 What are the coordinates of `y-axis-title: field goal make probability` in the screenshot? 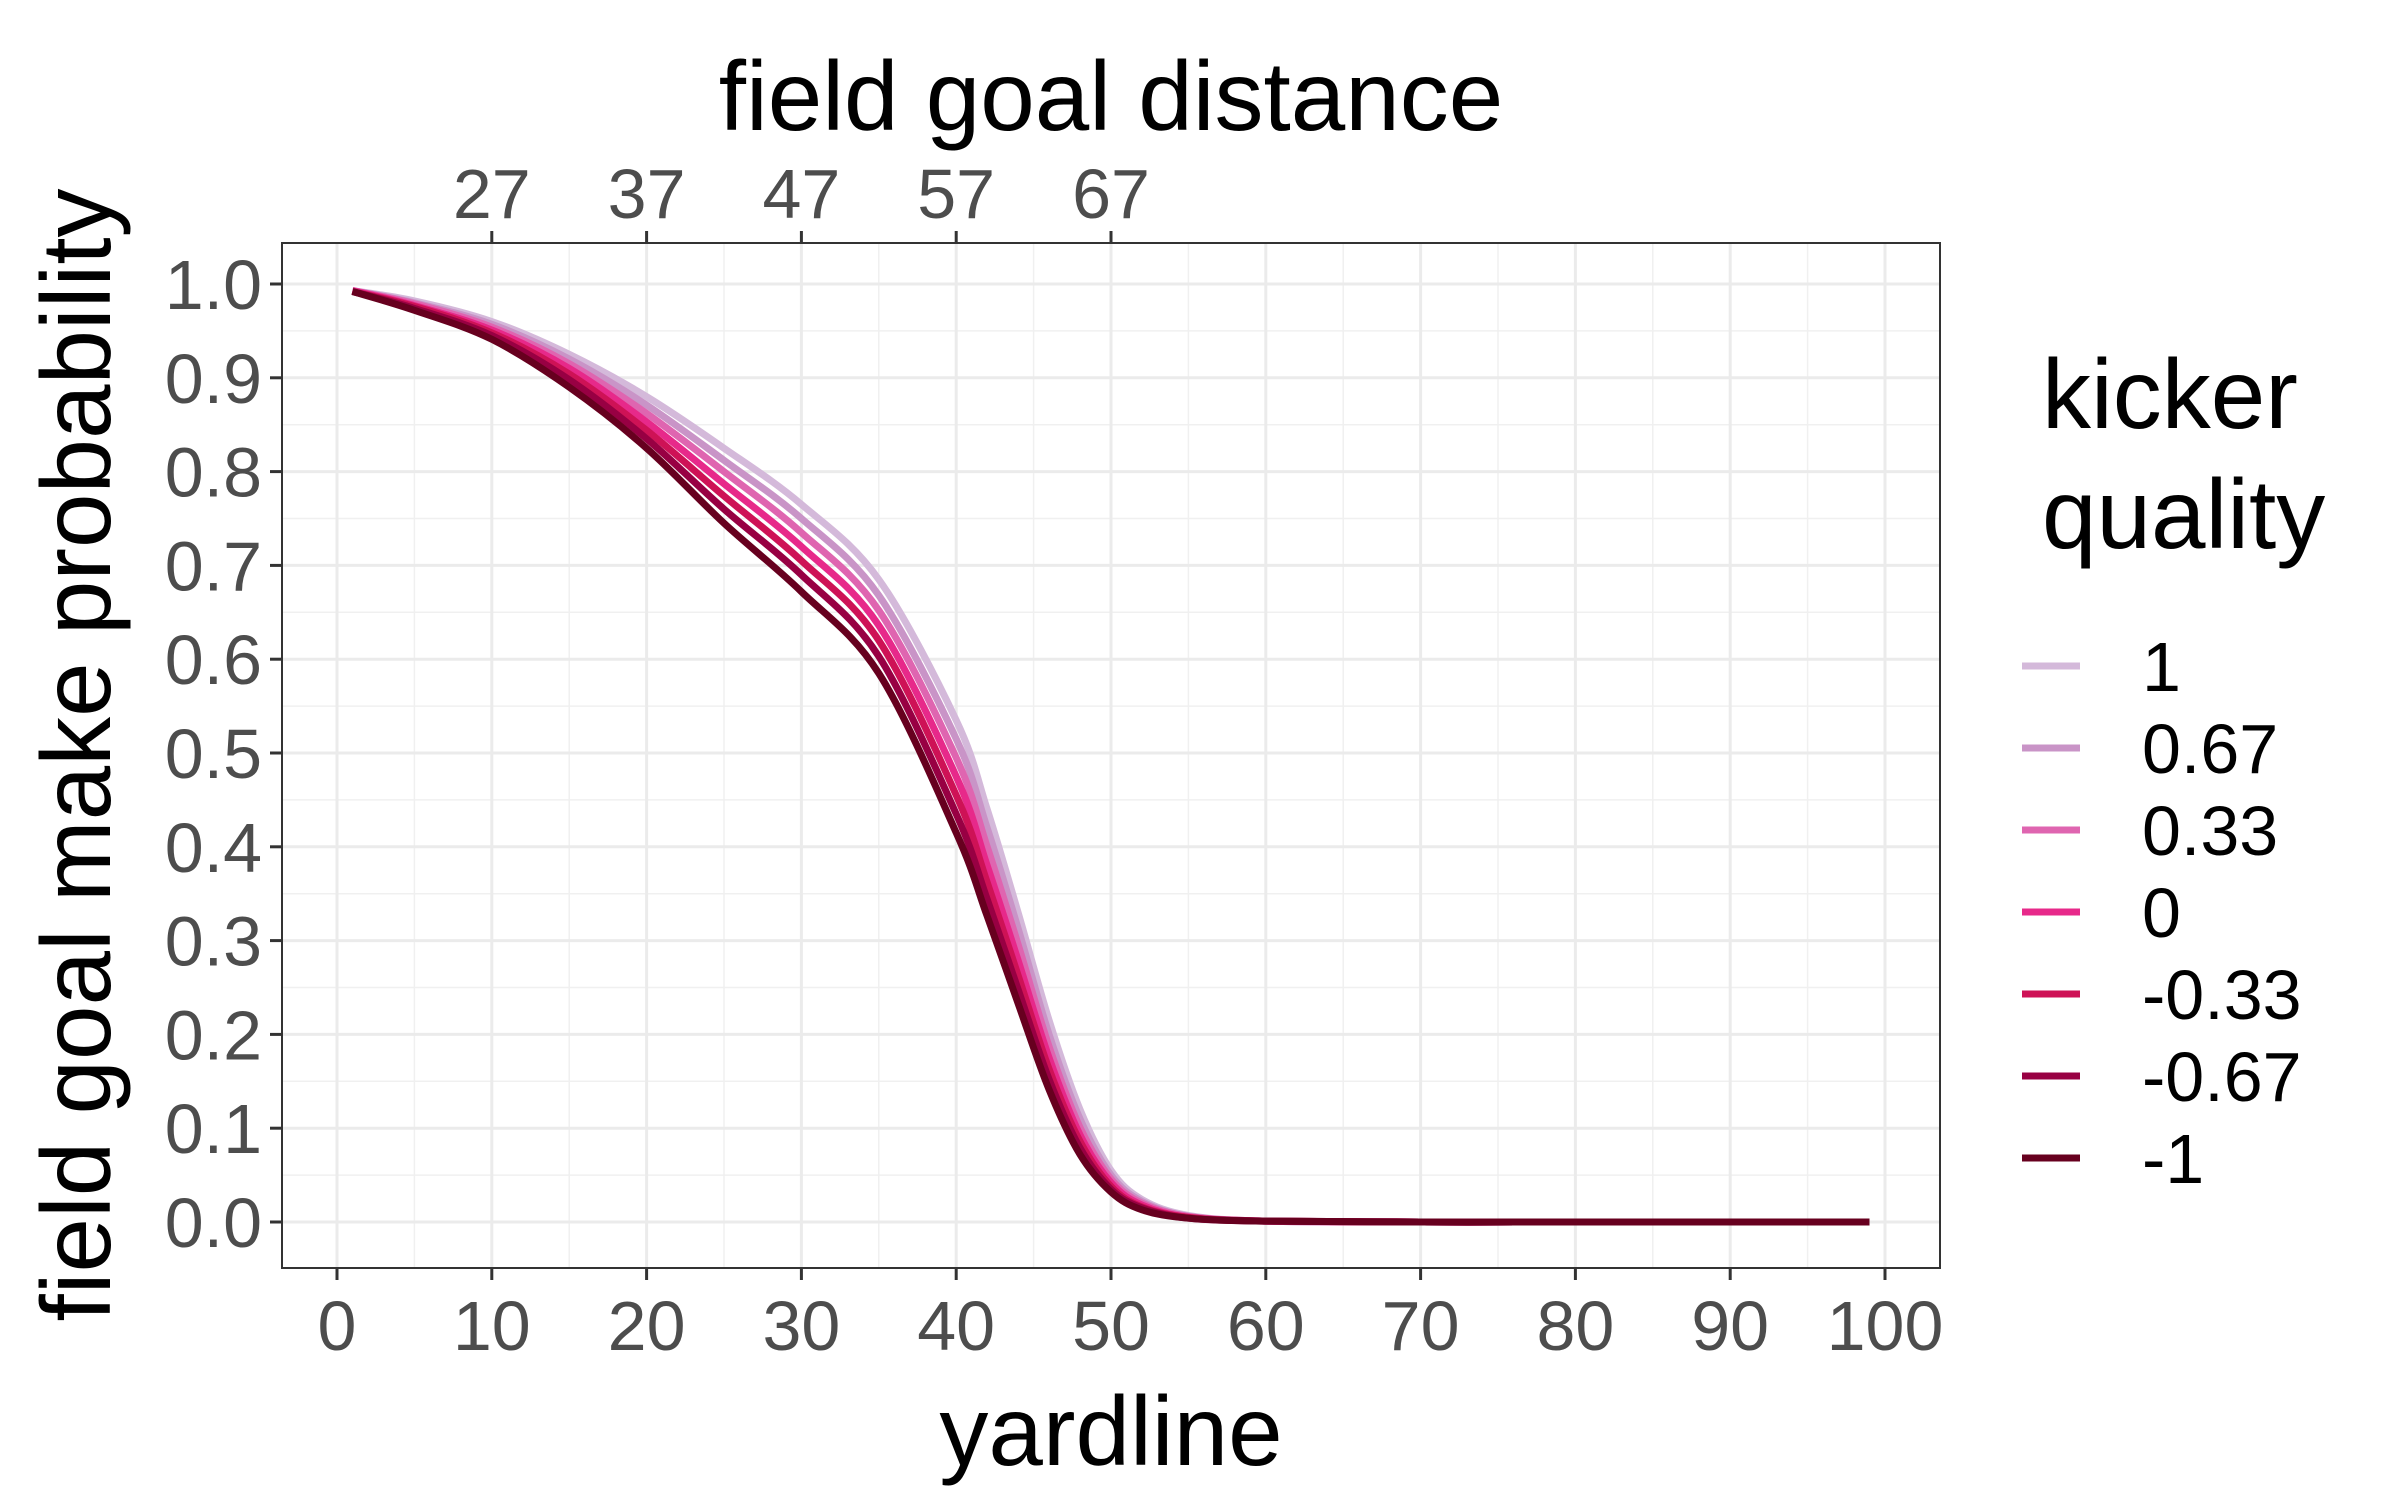 It's located at (76, 754).